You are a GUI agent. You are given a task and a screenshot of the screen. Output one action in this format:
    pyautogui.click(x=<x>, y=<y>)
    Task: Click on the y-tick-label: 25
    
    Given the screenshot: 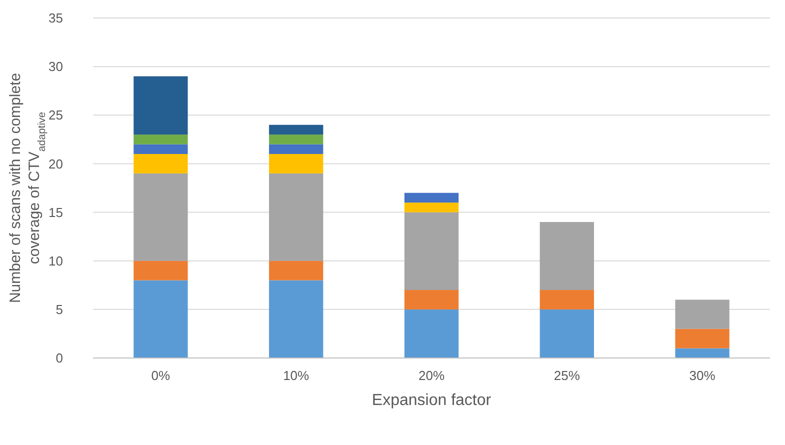 What is the action you would take?
    pyautogui.click(x=55, y=115)
    